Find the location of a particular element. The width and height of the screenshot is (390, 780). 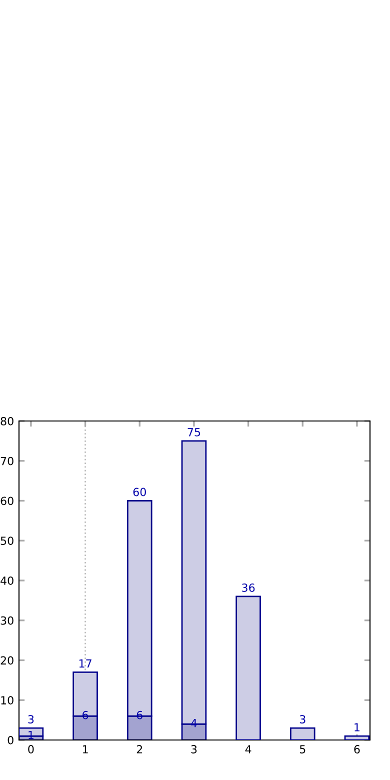

y-tick-label: 20 is located at coordinates (7, 660).